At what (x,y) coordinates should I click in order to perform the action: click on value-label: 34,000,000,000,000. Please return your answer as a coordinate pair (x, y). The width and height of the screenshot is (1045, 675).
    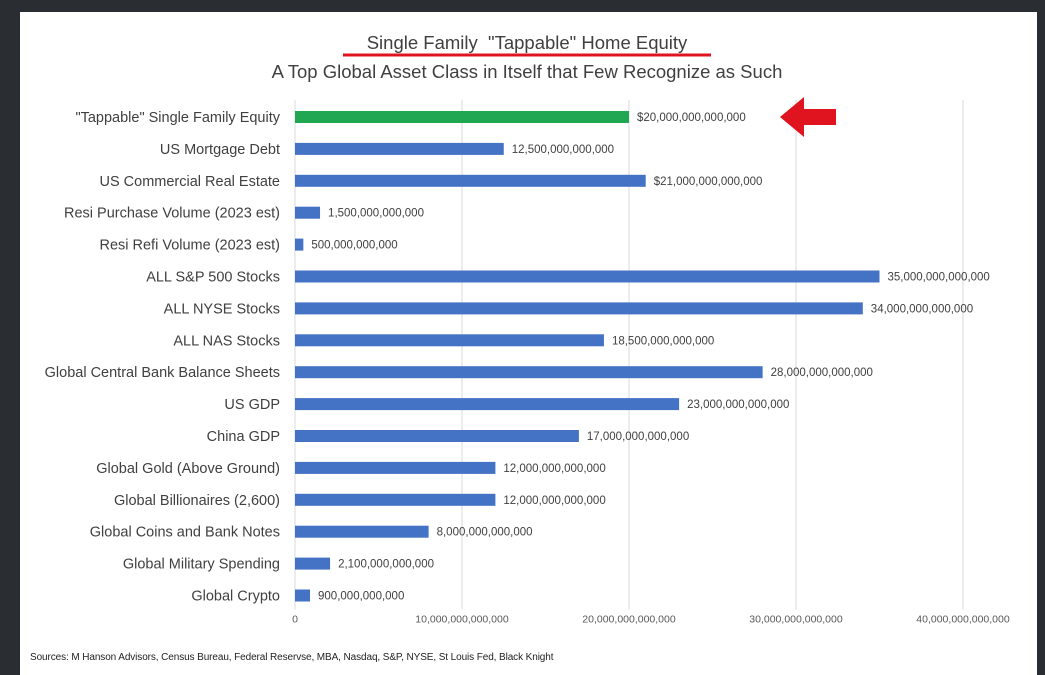
    Looking at the image, I should click on (922, 309).